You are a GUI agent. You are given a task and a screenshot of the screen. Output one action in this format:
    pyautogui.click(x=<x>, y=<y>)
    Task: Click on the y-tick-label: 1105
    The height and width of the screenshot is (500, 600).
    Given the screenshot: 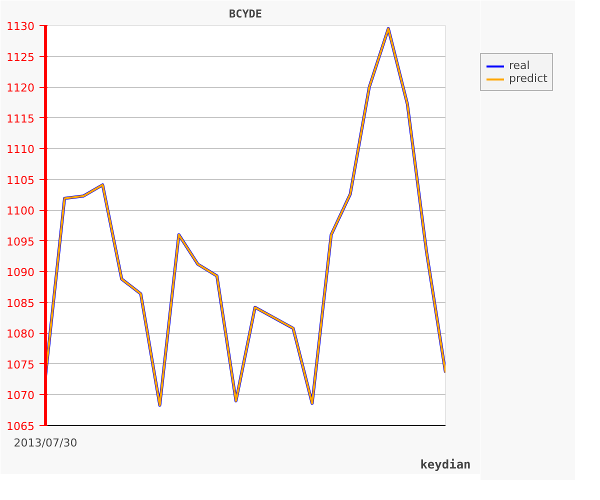 What is the action you would take?
    pyautogui.click(x=20, y=180)
    